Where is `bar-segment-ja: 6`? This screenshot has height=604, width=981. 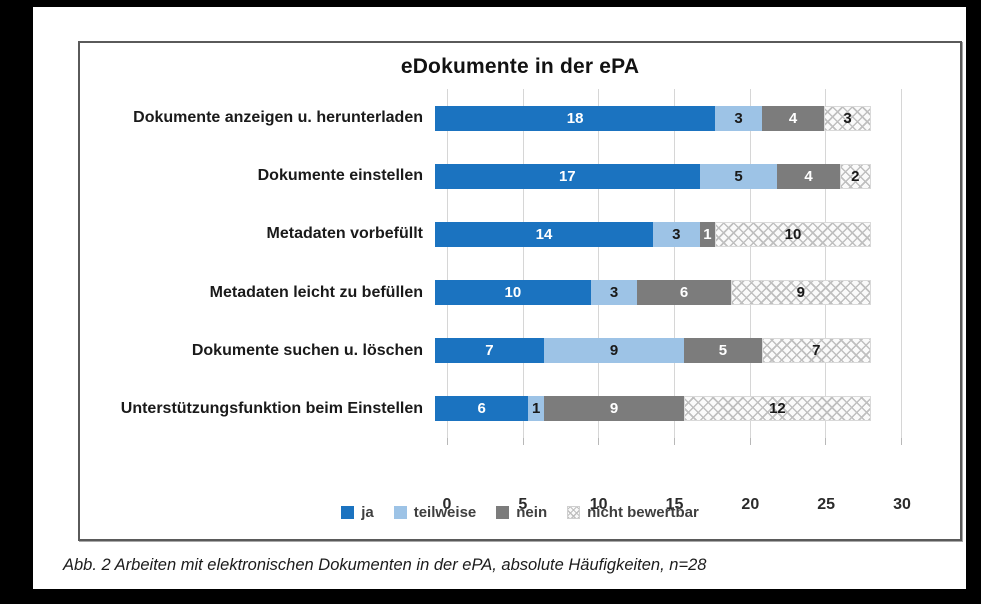
bar-segment-ja: 6 is located at coordinates (482, 409).